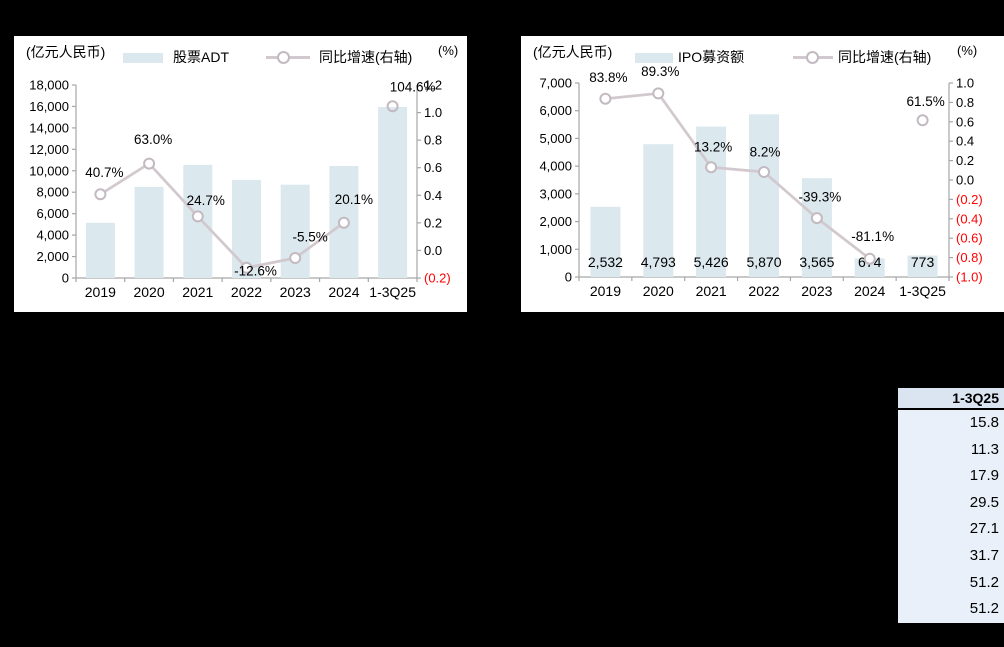 The height and width of the screenshot is (647, 1004). I want to click on line-point-label: 24.7%, so click(206, 200).